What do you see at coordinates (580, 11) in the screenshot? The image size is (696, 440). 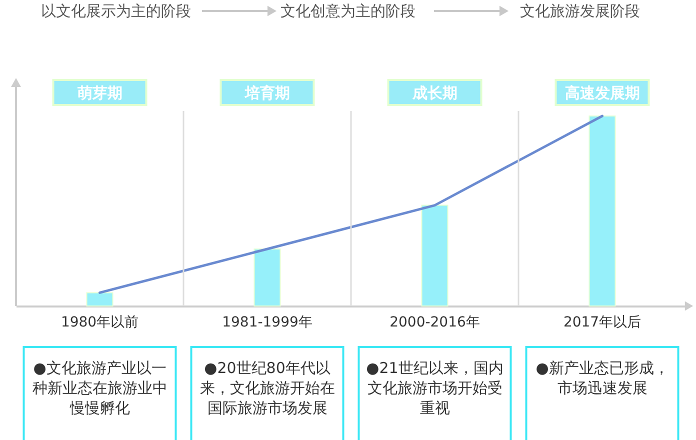 I see `text: 文化旅游发展阶段` at bounding box center [580, 11].